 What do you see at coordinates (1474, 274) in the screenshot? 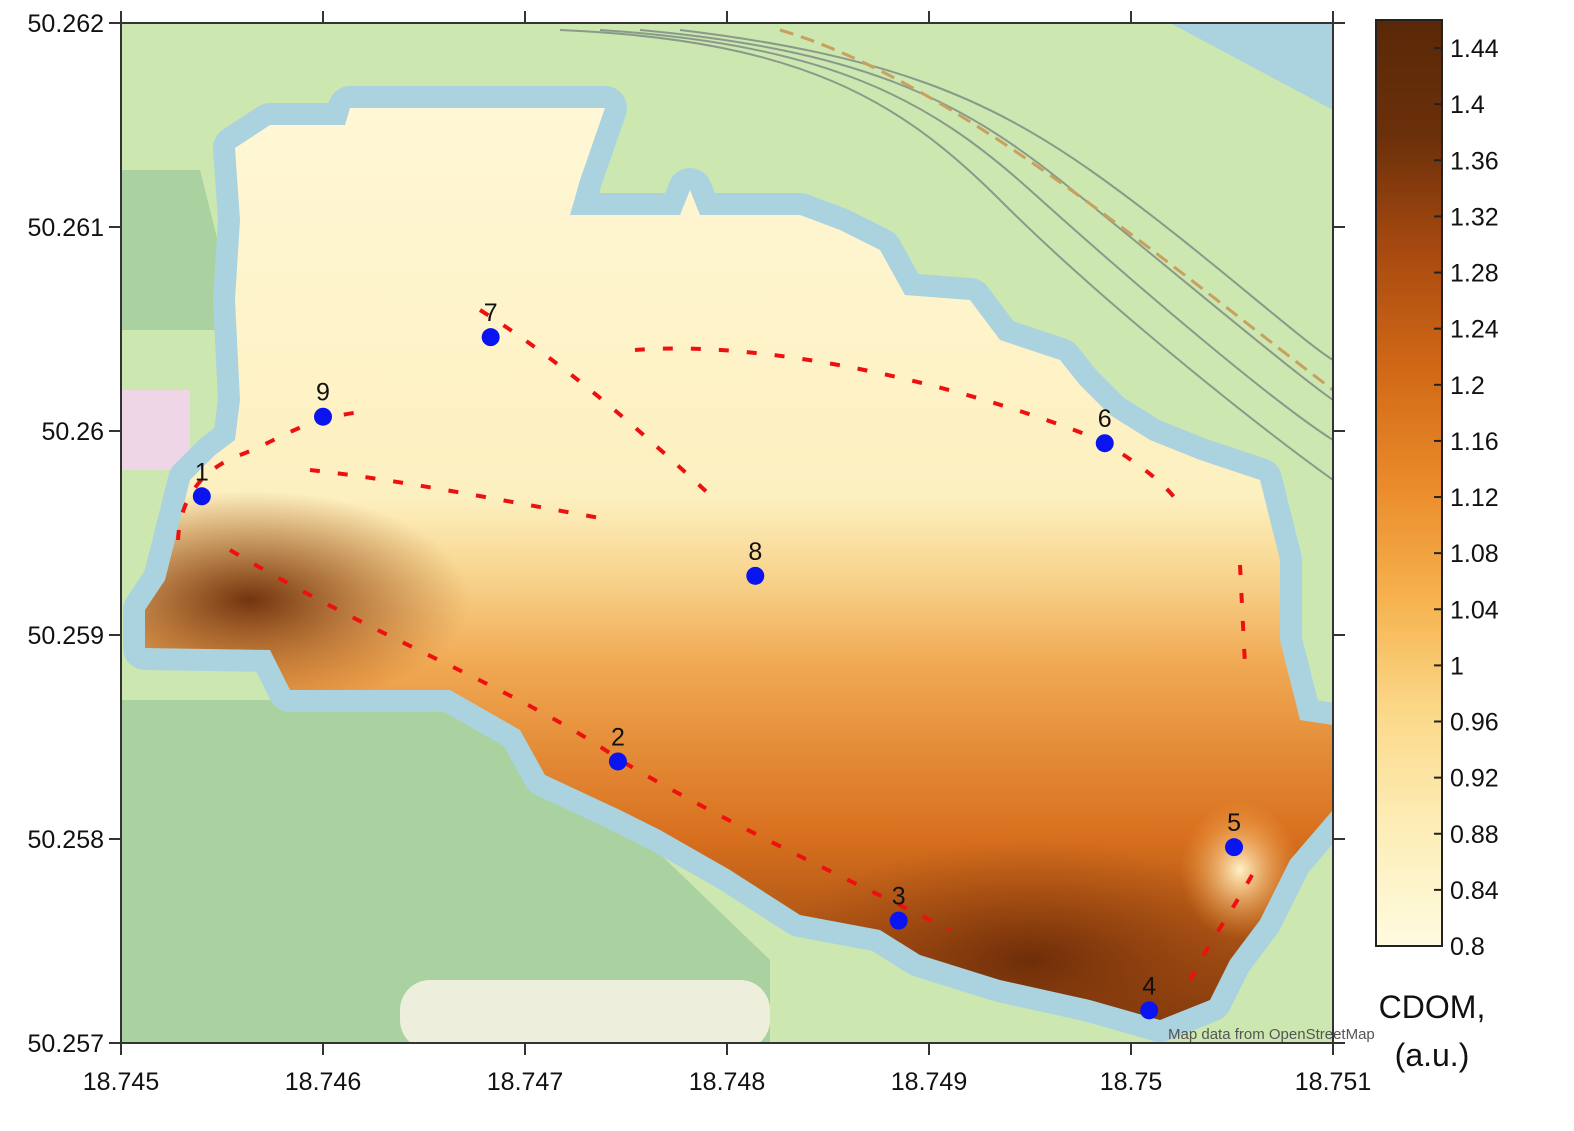
I see `colorbar-tick-label: 1.28` at bounding box center [1474, 274].